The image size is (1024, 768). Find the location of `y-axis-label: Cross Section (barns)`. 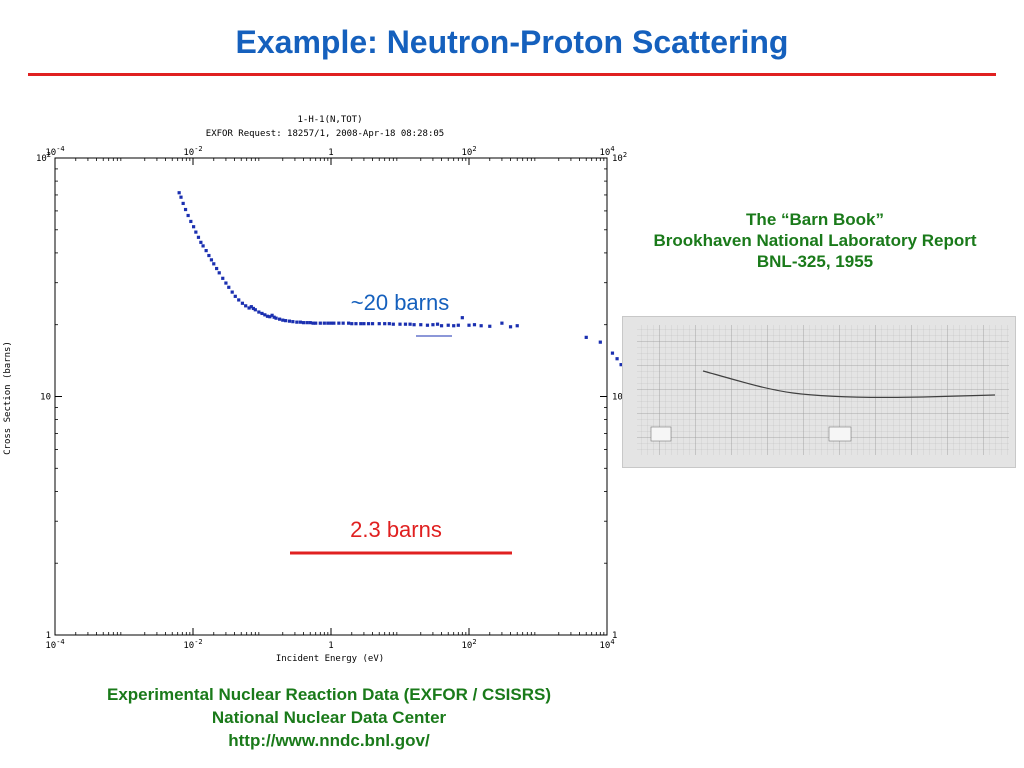

y-axis-label: Cross Section (barns) is located at coordinates (8, 398).